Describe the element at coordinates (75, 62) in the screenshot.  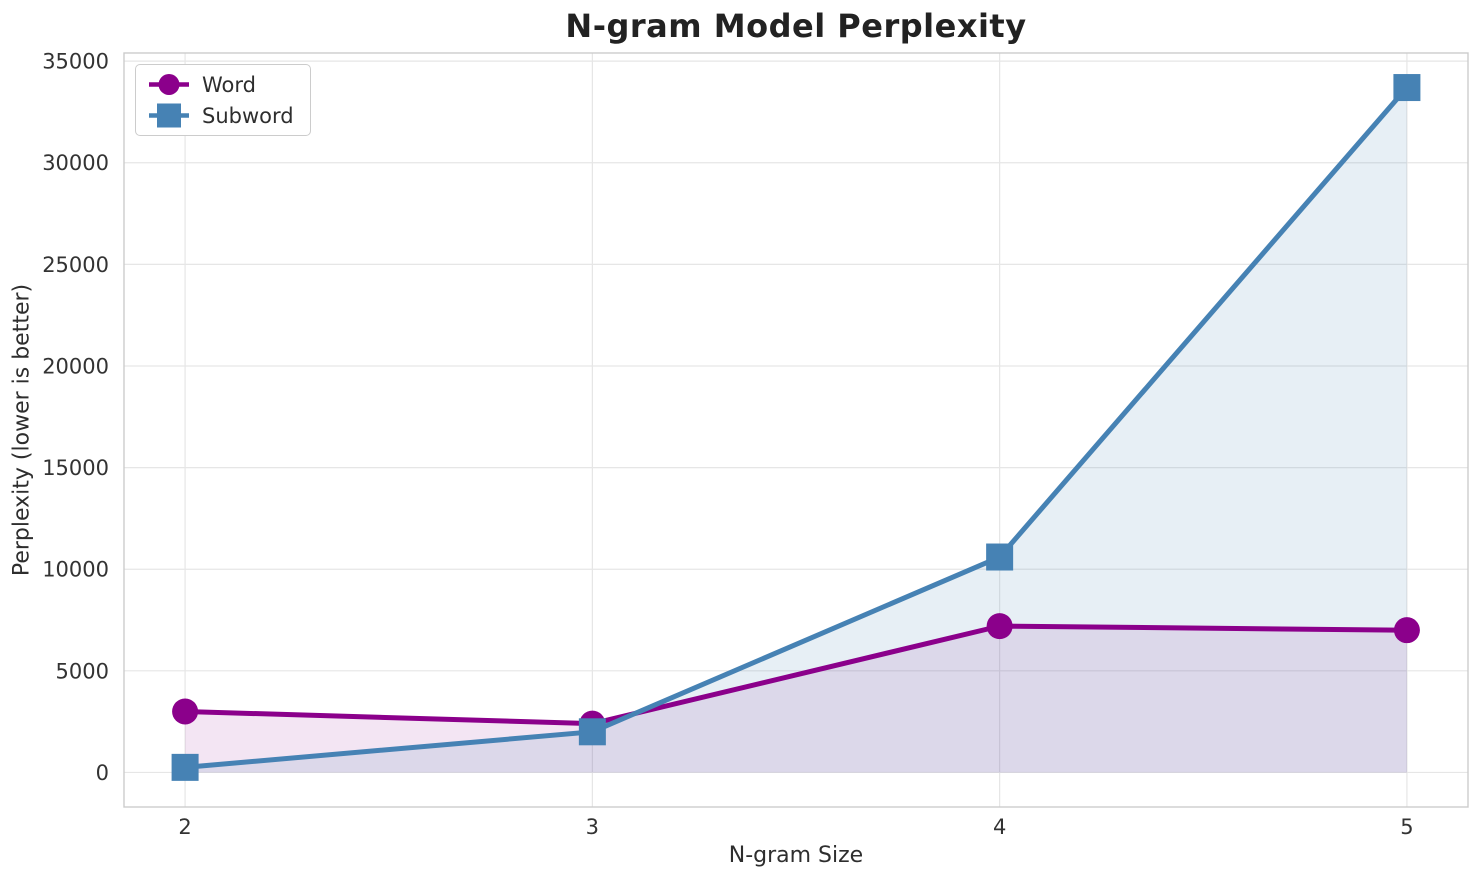
I see `y-tick-label: 35000` at that location.